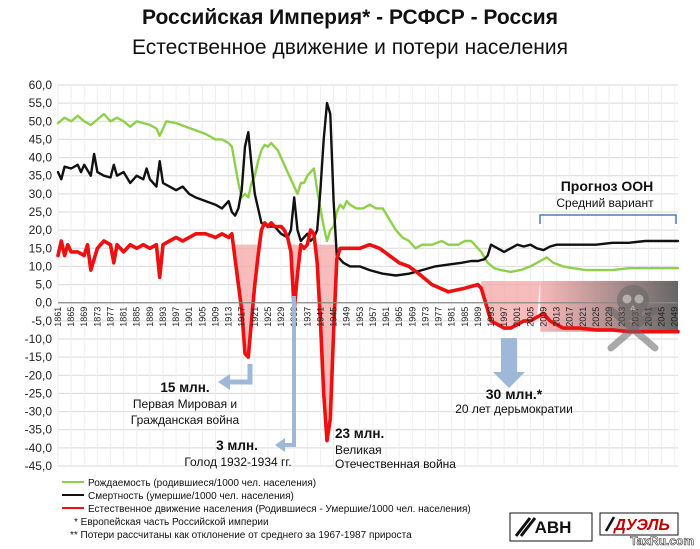 Image resolution: width=700 pixels, height=549 pixels. Describe the element at coordinates (608, 219) in the screenshot. I see `forecast-bracket` at that location.